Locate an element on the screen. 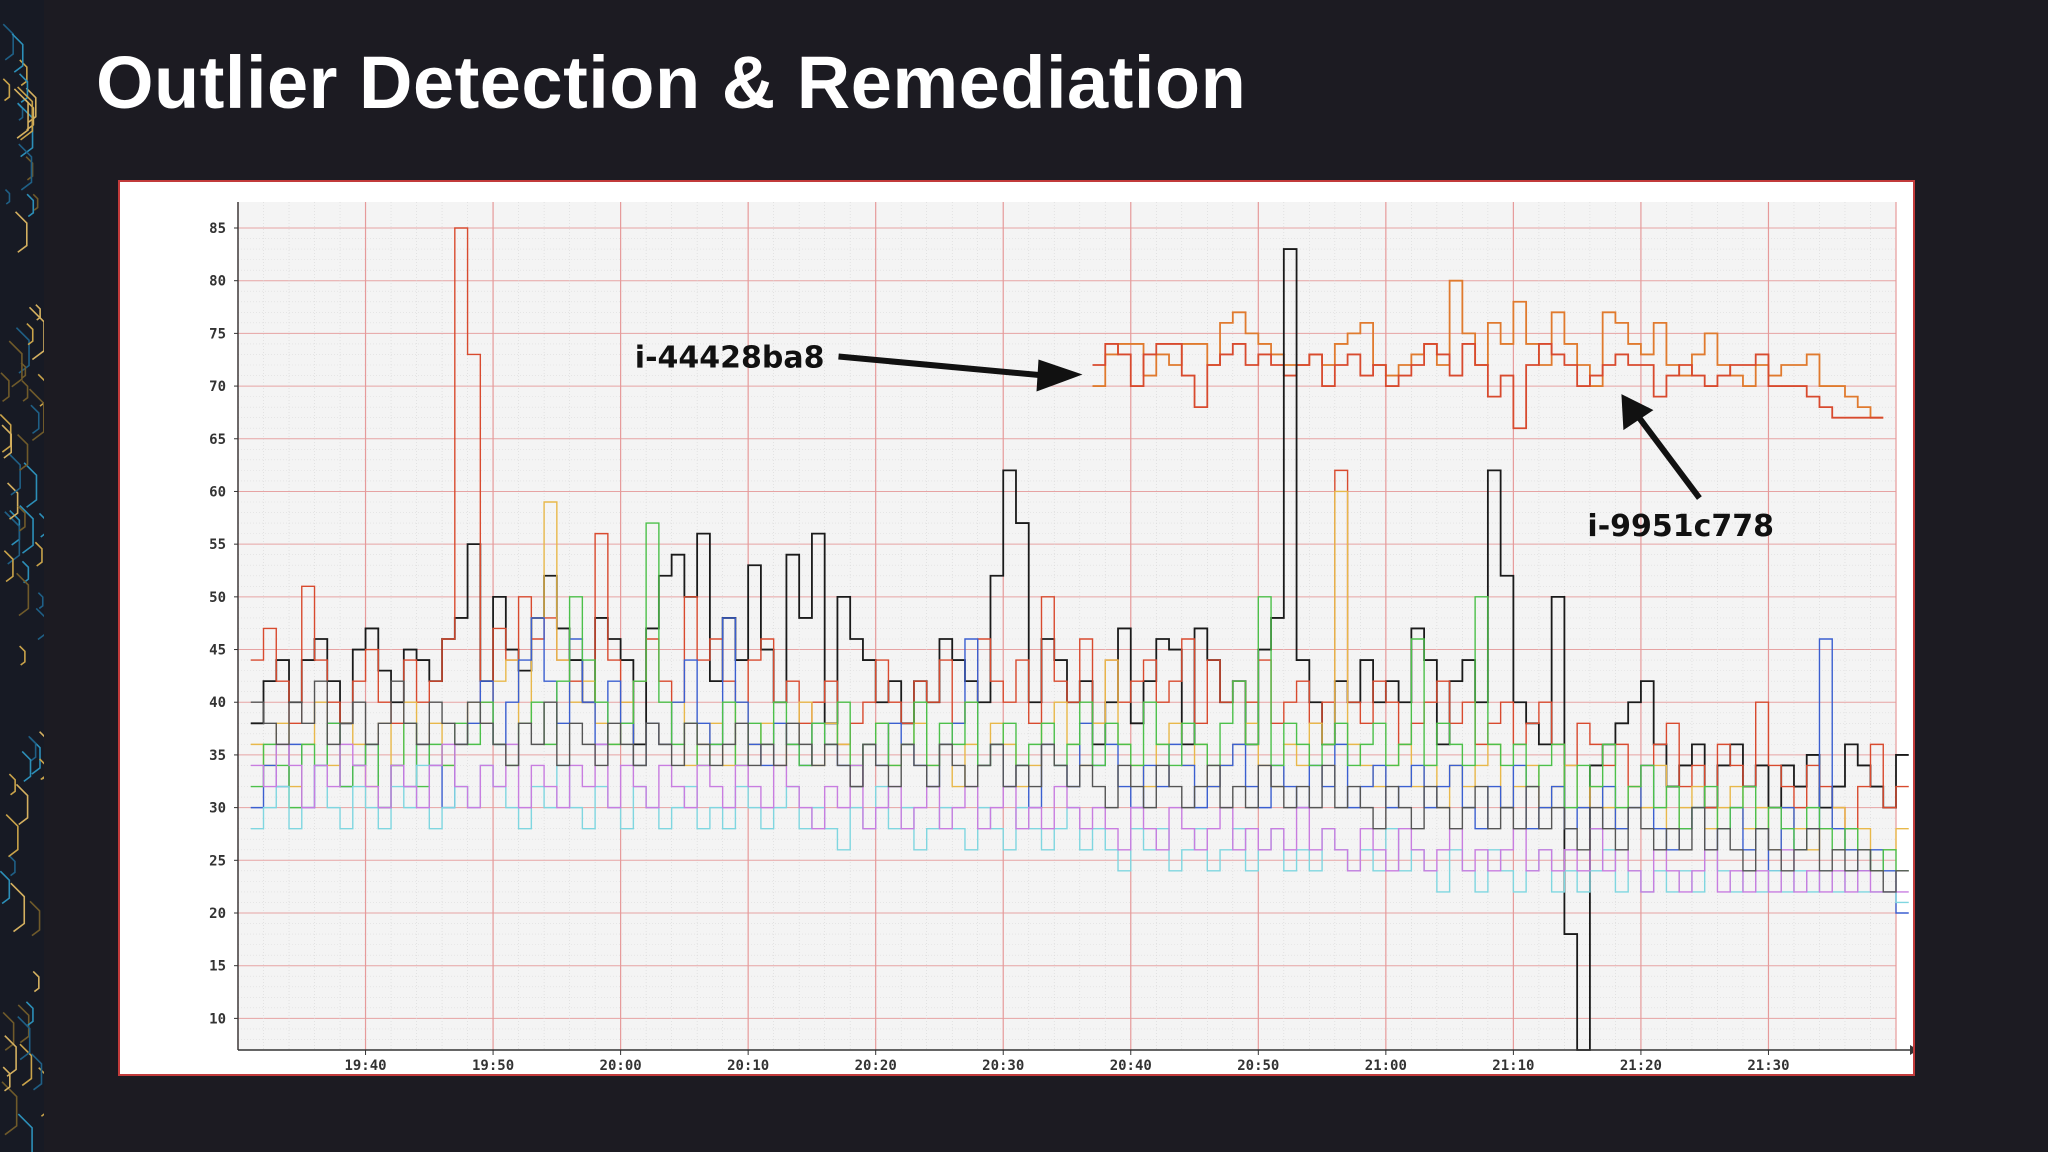  annotation-label-2: i-9951c778 is located at coordinates (1680, 526).